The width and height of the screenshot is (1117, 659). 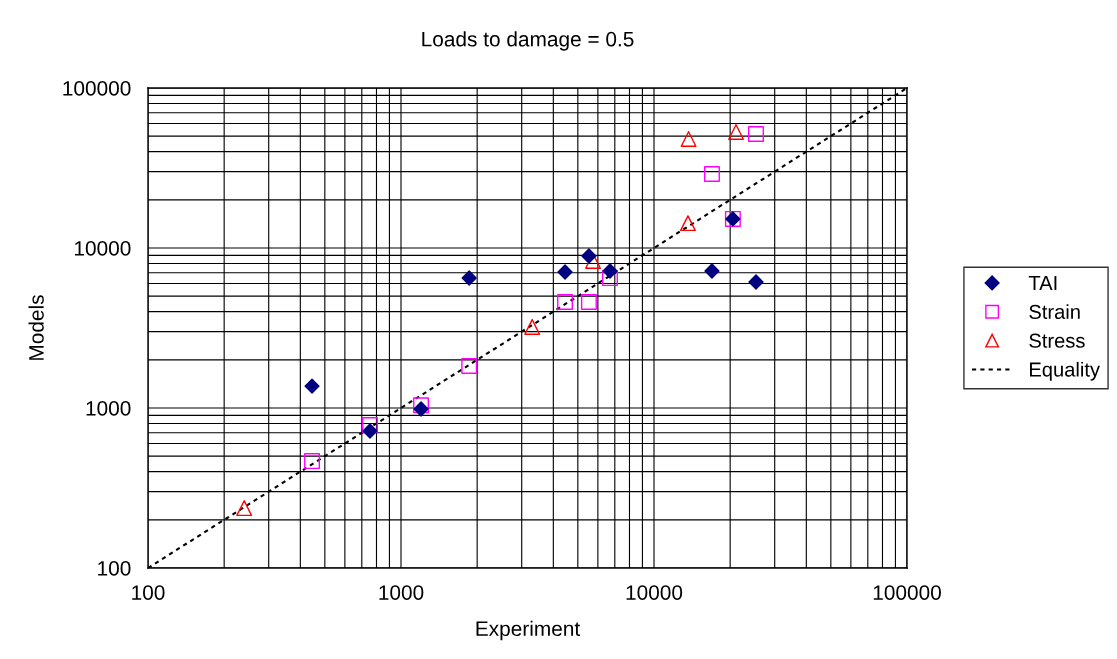 What do you see at coordinates (36, 327) in the screenshot?
I see `y-axis-title: Models` at bounding box center [36, 327].